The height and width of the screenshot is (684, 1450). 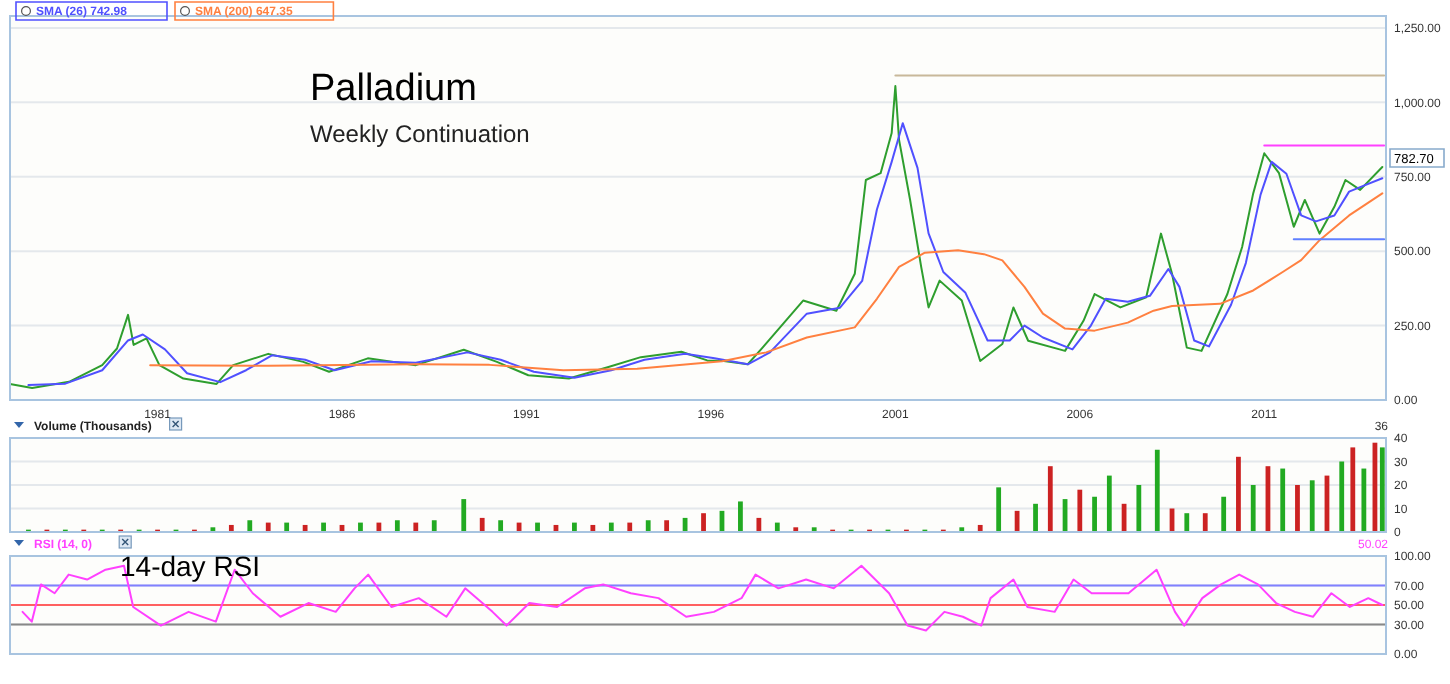 I want to click on text: Weekly Continuation, so click(x=420, y=134).